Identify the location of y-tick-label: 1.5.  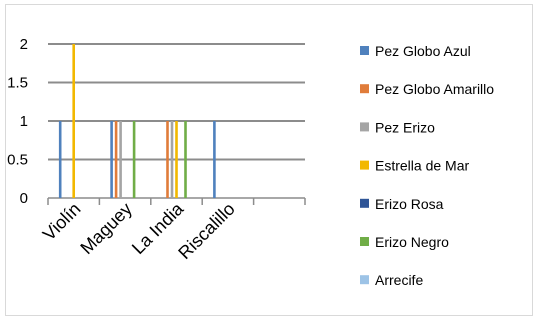
(17, 83).